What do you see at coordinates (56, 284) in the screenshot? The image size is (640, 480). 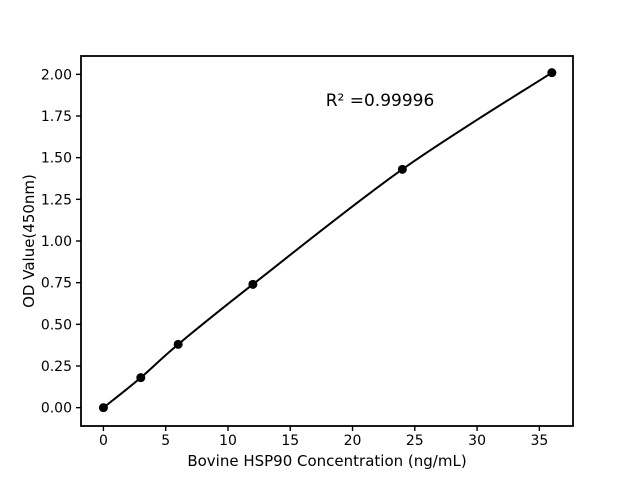 I see `y-axis-tick-label: 0.75` at bounding box center [56, 284].